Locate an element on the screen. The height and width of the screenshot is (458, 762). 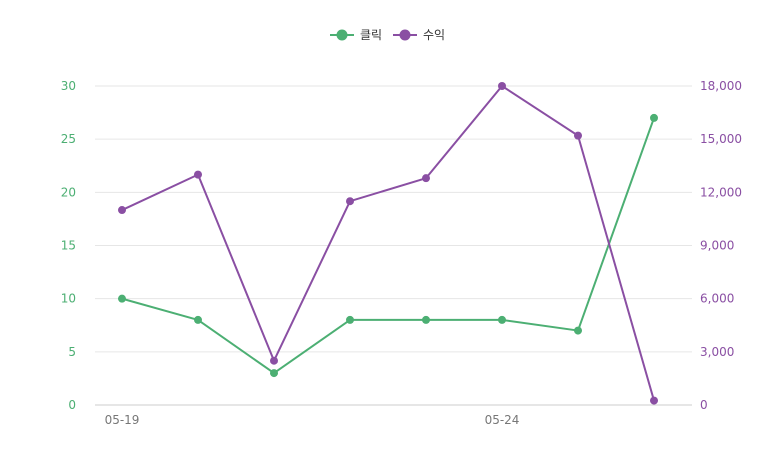
y-left-tick-label: 15 is located at coordinates (68, 246).